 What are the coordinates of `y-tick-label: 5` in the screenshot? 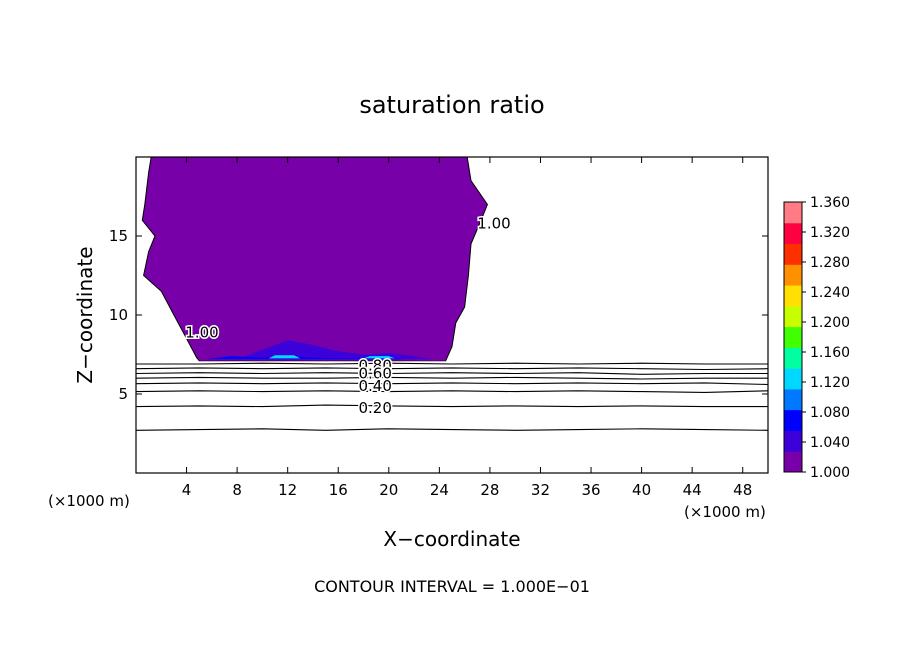 It's located at (123, 394).